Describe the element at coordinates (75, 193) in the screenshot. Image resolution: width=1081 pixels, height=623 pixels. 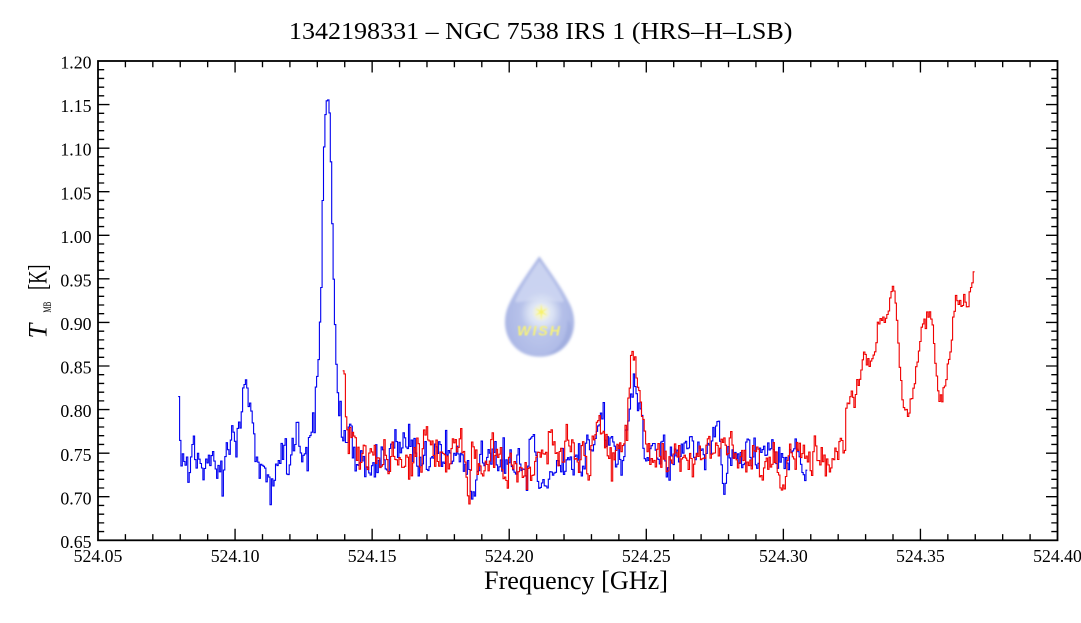
I see `svg-text: 1.05` at that location.